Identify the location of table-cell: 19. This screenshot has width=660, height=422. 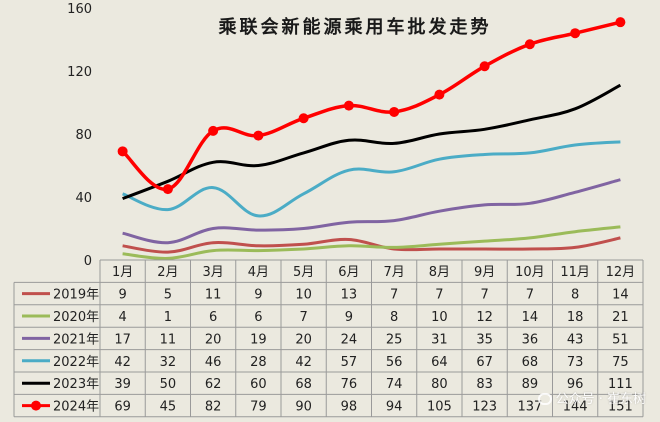
(258, 339).